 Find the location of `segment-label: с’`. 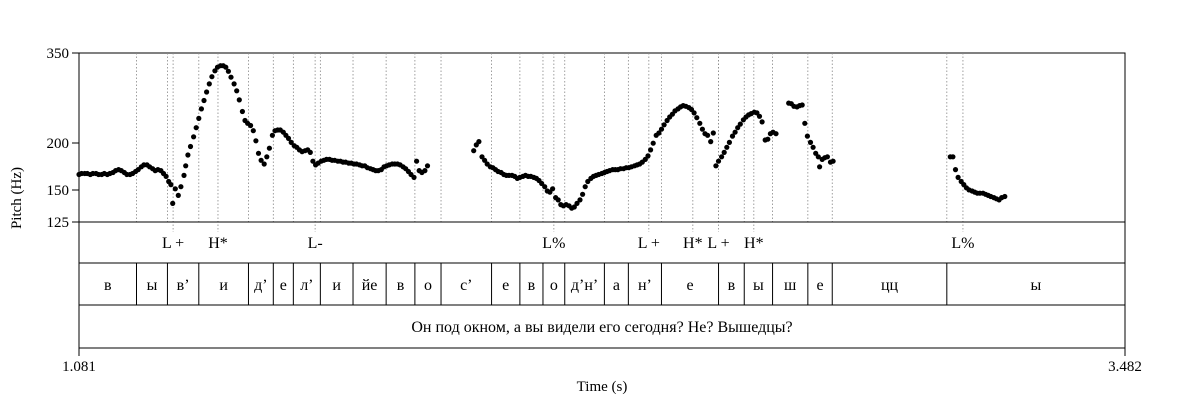

segment-label: с’ is located at coordinates (466, 285).